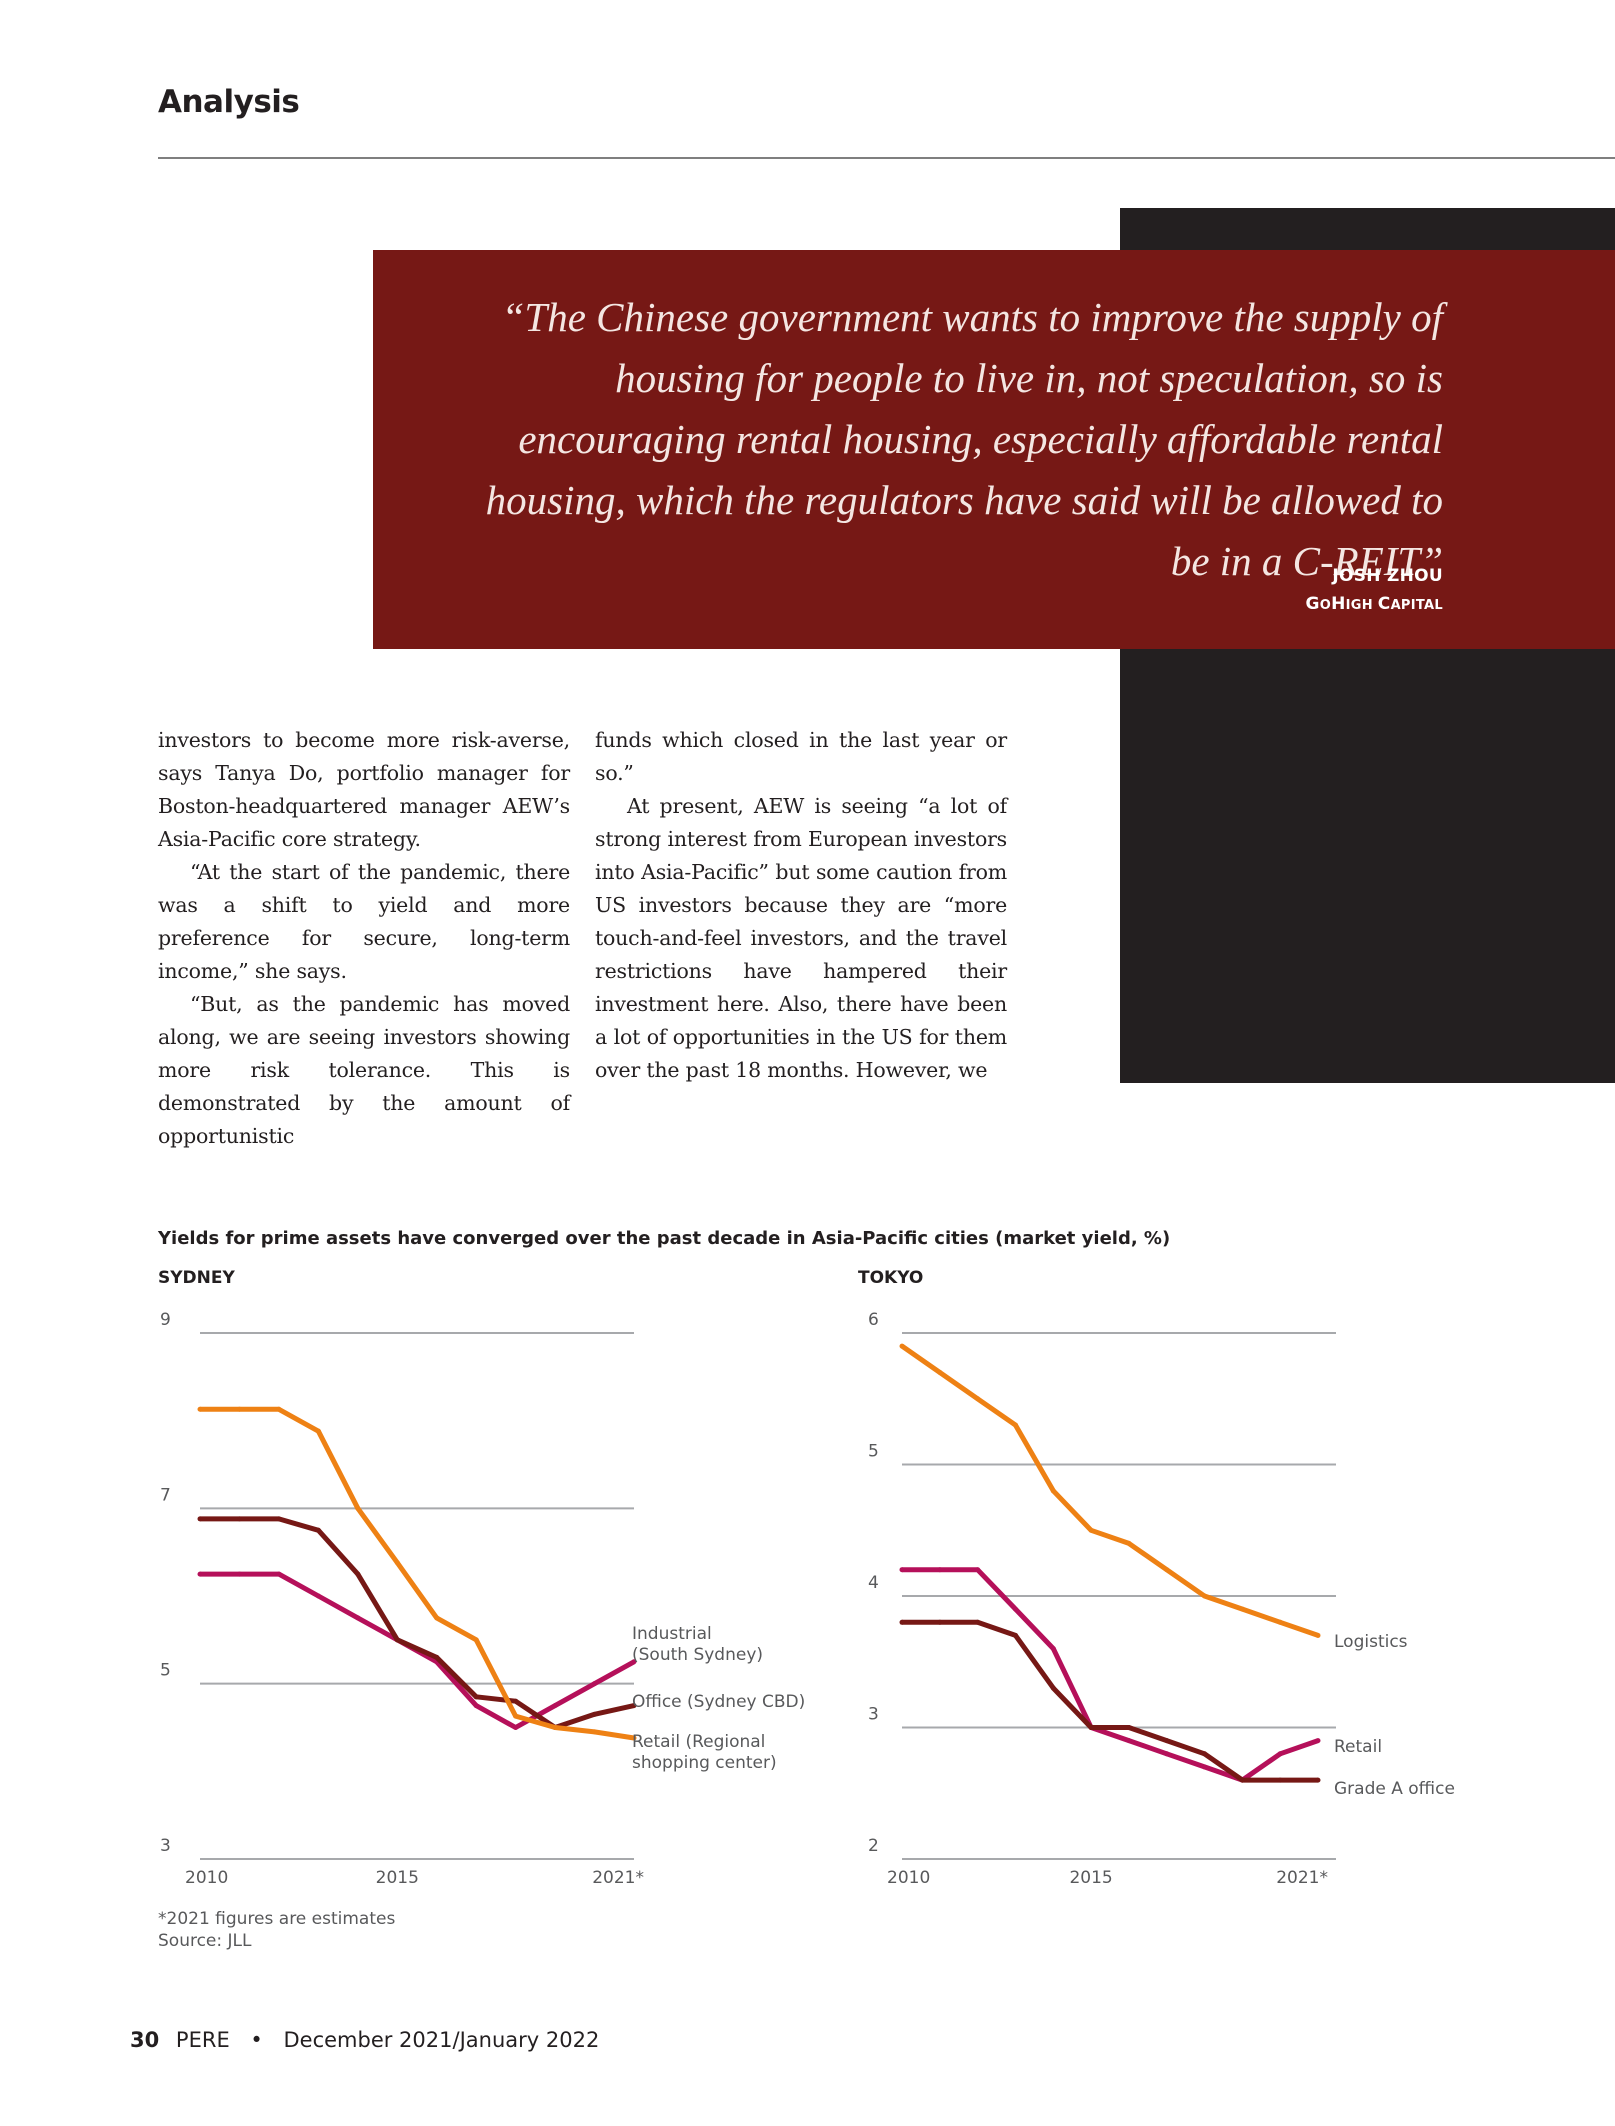 Image resolution: width=1615 pixels, height=2126 pixels. What do you see at coordinates (704, 1752) in the screenshot?
I see `series-label: Retail (Regional shopping center)` at bounding box center [704, 1752].